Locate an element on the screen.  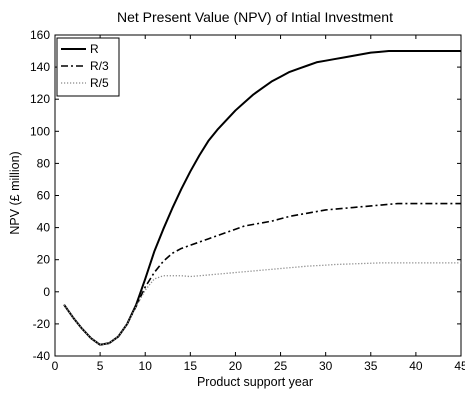
legend-box is located at coordinates (88, 67).